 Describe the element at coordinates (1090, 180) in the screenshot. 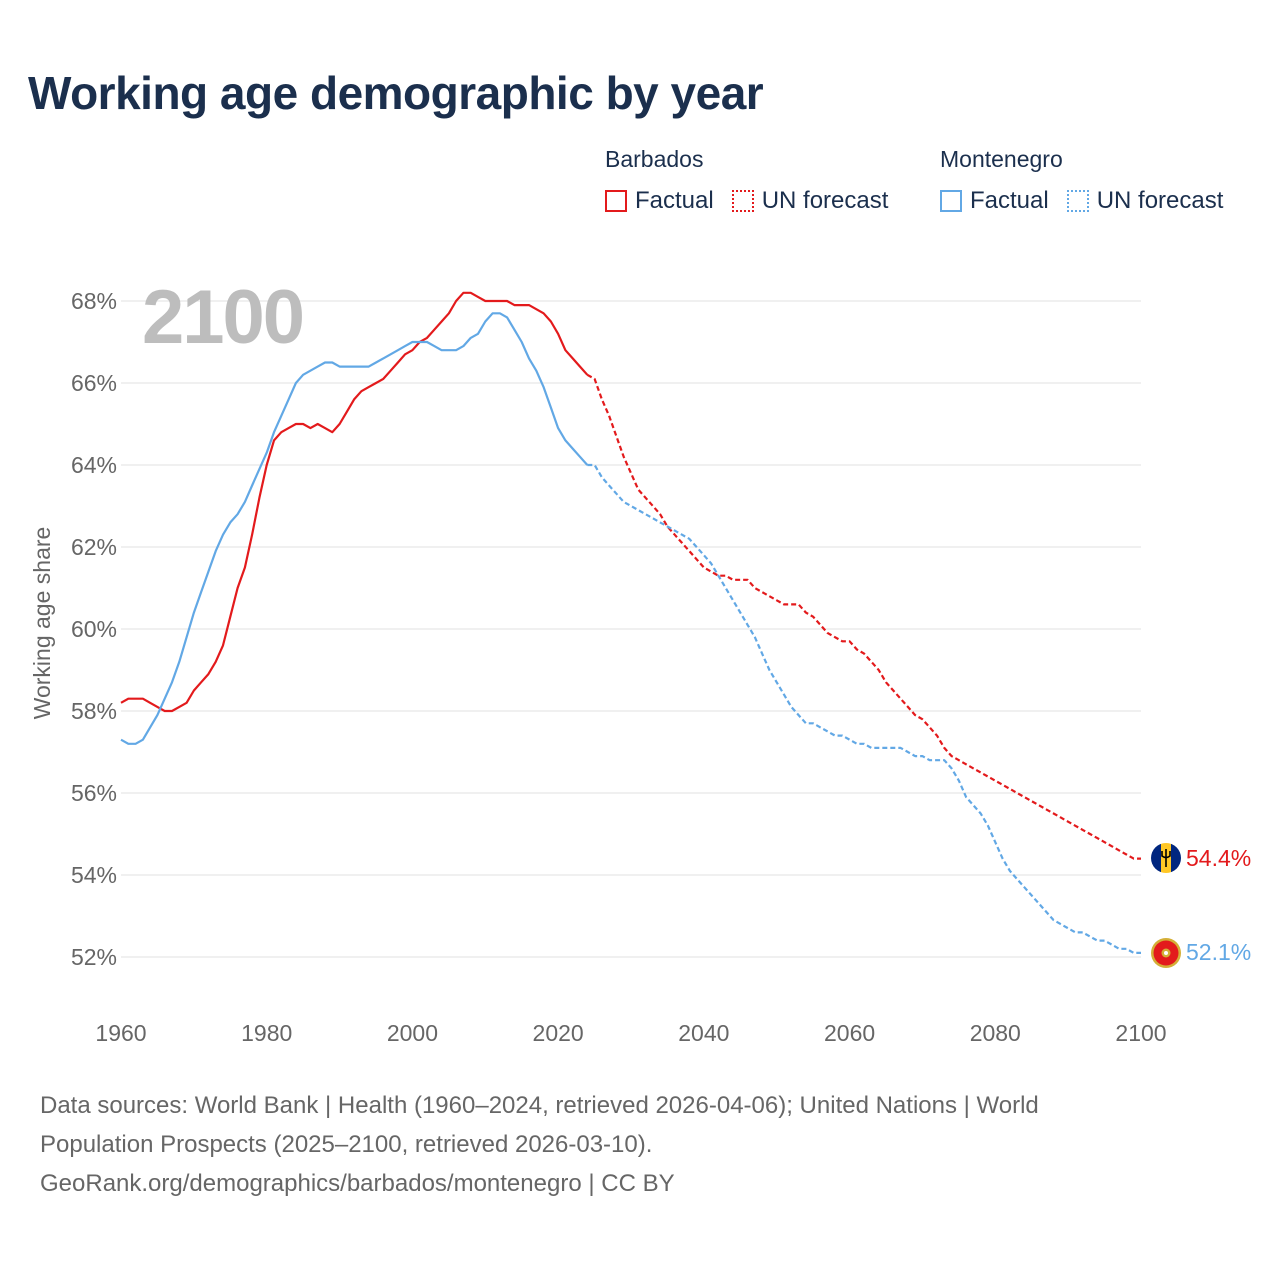

I see `legend-group-montenegro: Montenegro Factual UN forecast` at that location.